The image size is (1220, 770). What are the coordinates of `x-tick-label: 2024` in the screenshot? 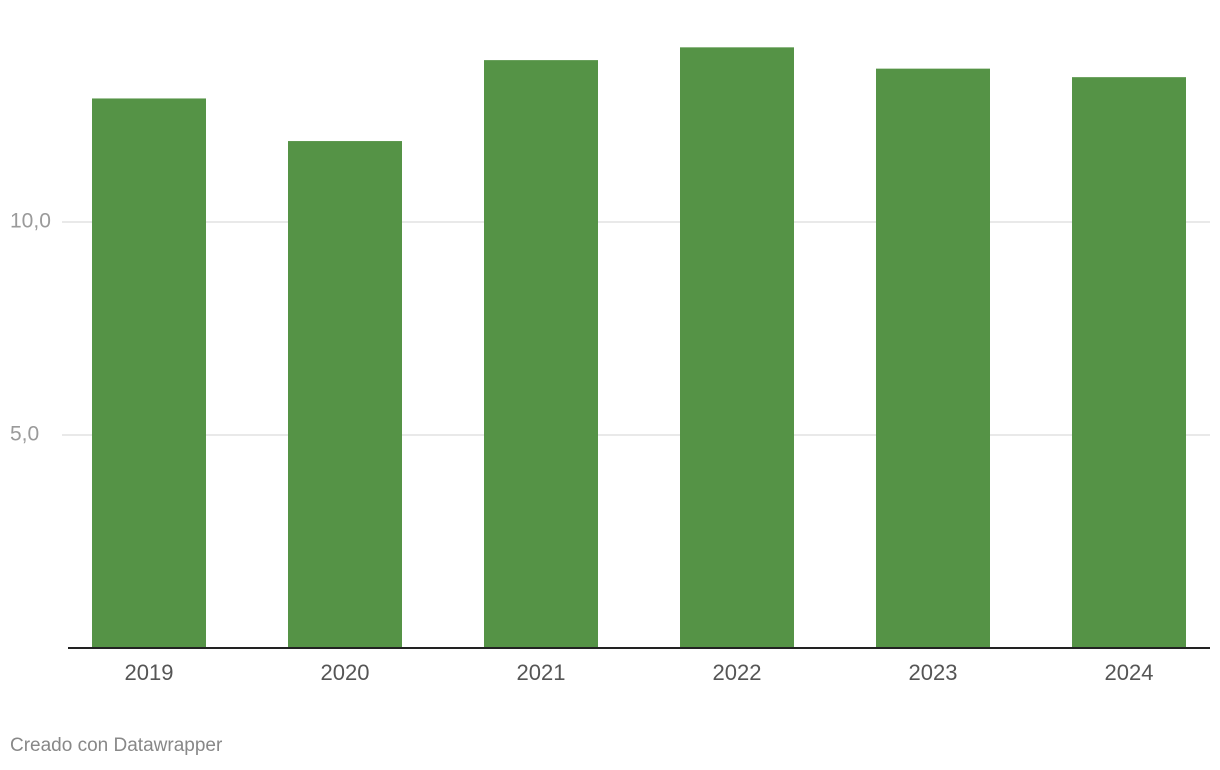 It's located at (1129, 672).